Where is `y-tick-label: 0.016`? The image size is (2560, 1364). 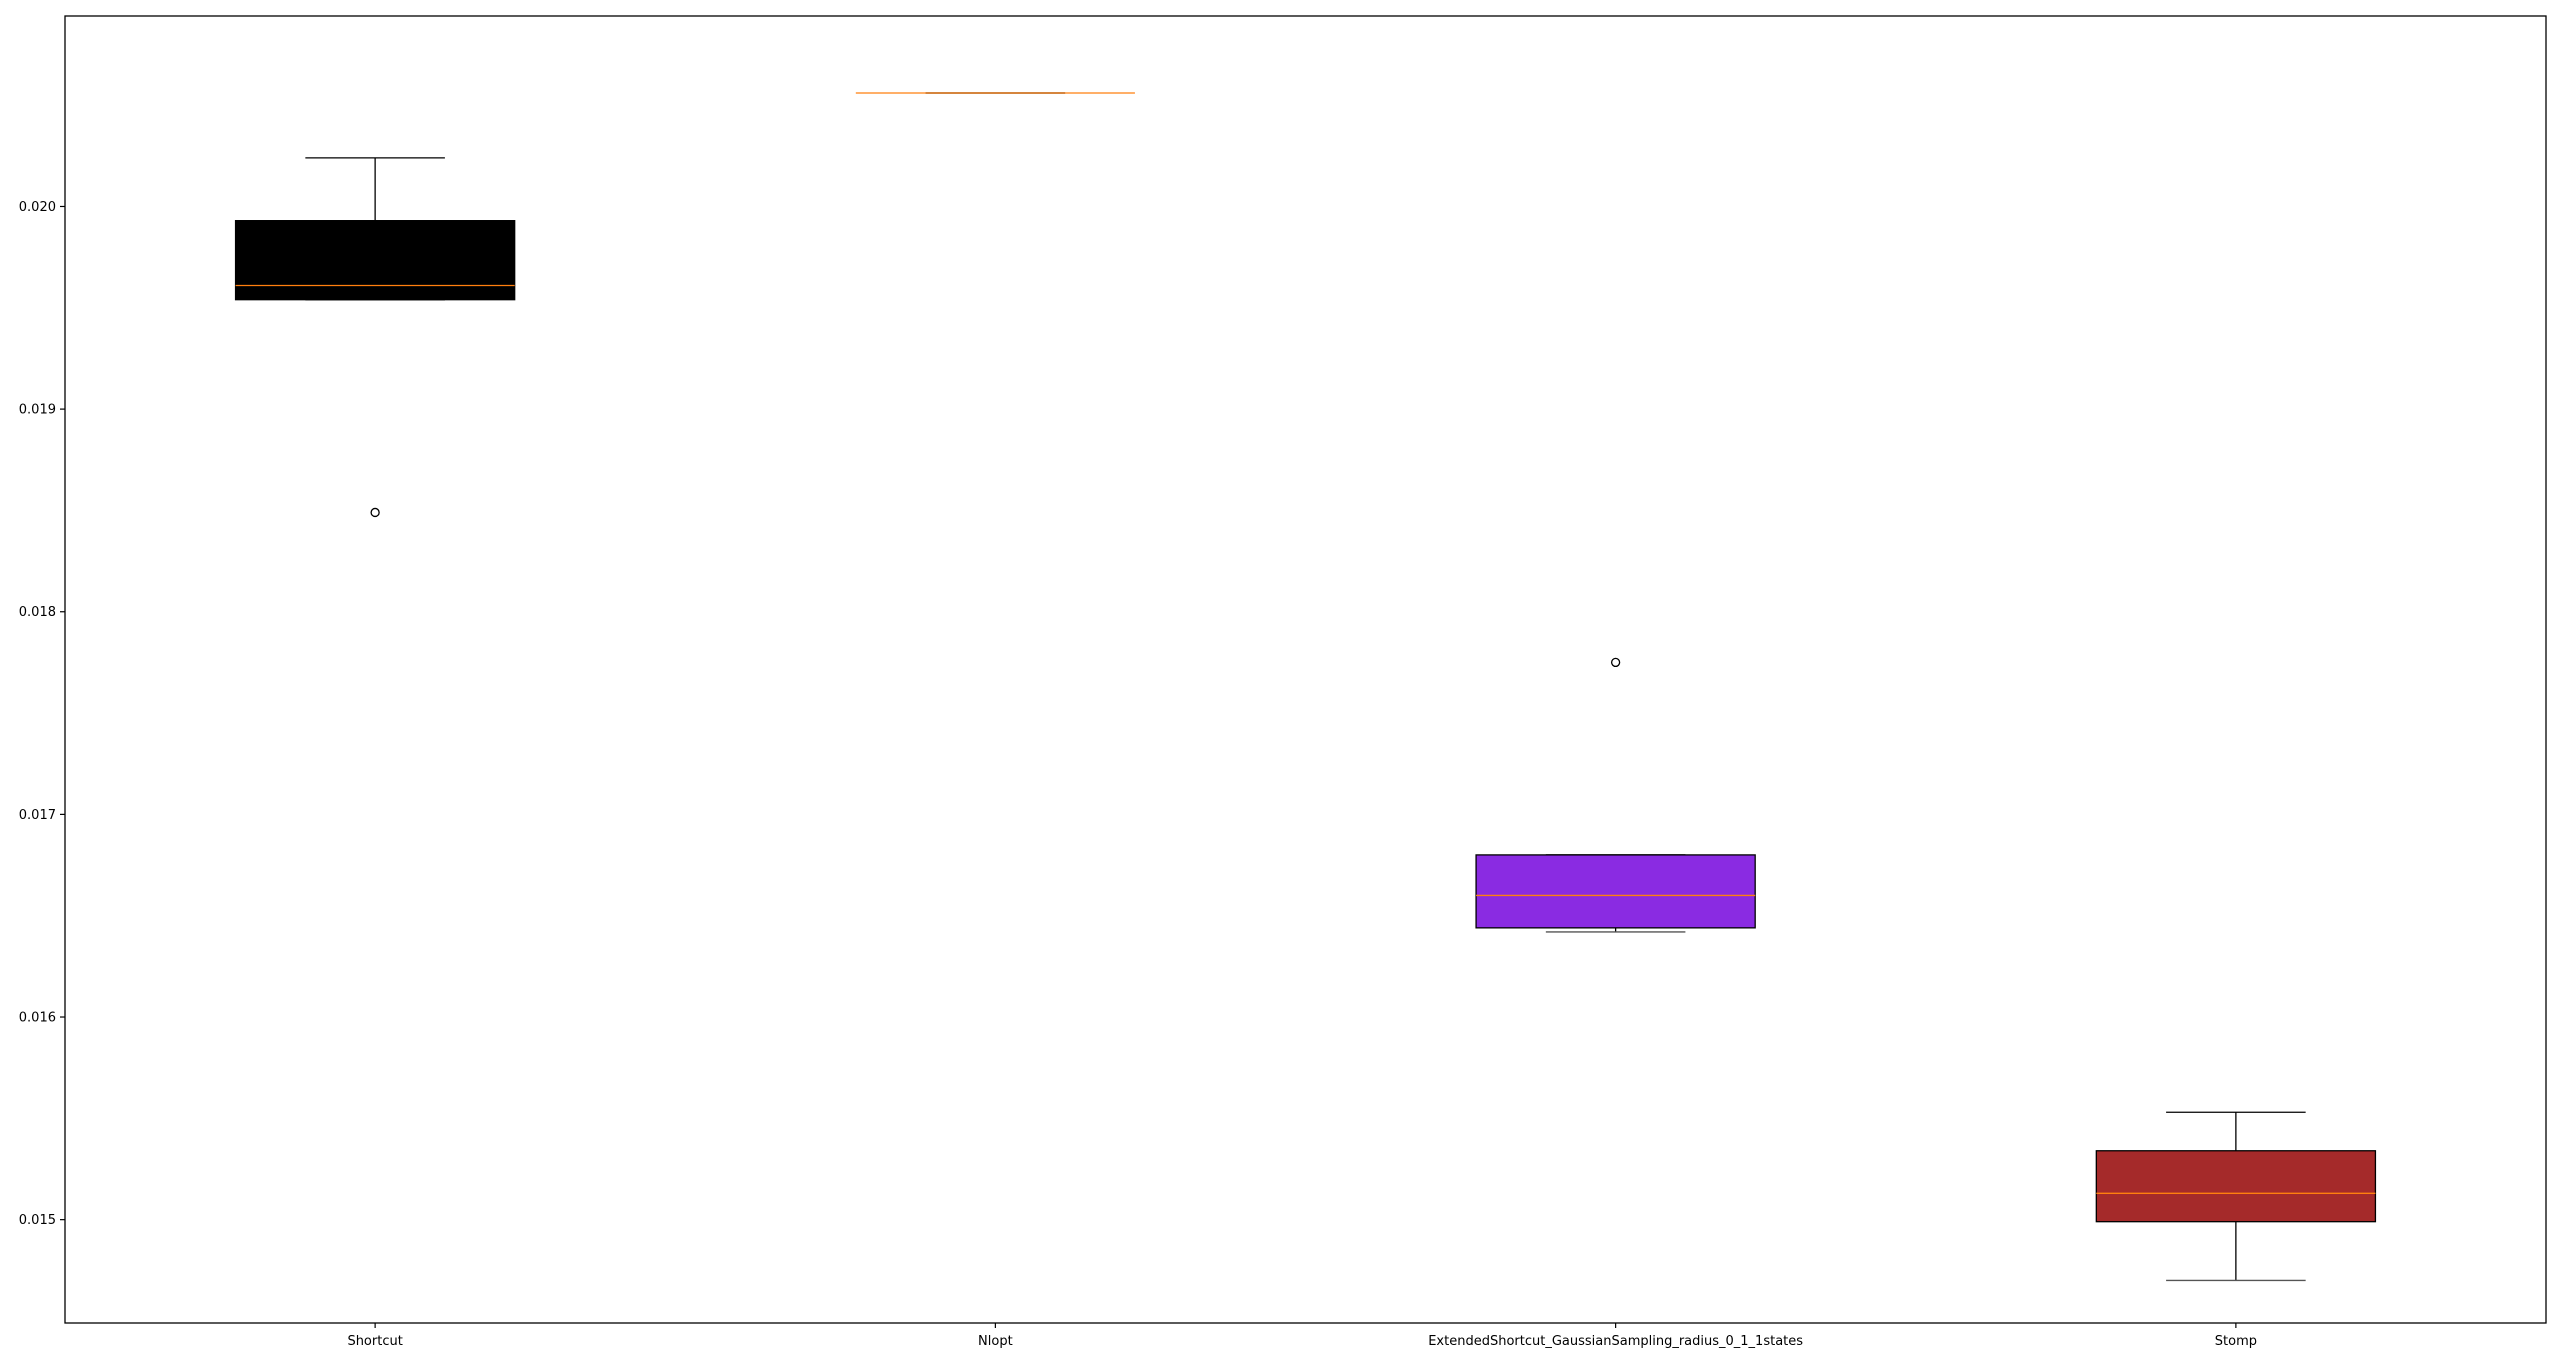 y-tick-label: 0.016 is located at coordinates (37, 1018).